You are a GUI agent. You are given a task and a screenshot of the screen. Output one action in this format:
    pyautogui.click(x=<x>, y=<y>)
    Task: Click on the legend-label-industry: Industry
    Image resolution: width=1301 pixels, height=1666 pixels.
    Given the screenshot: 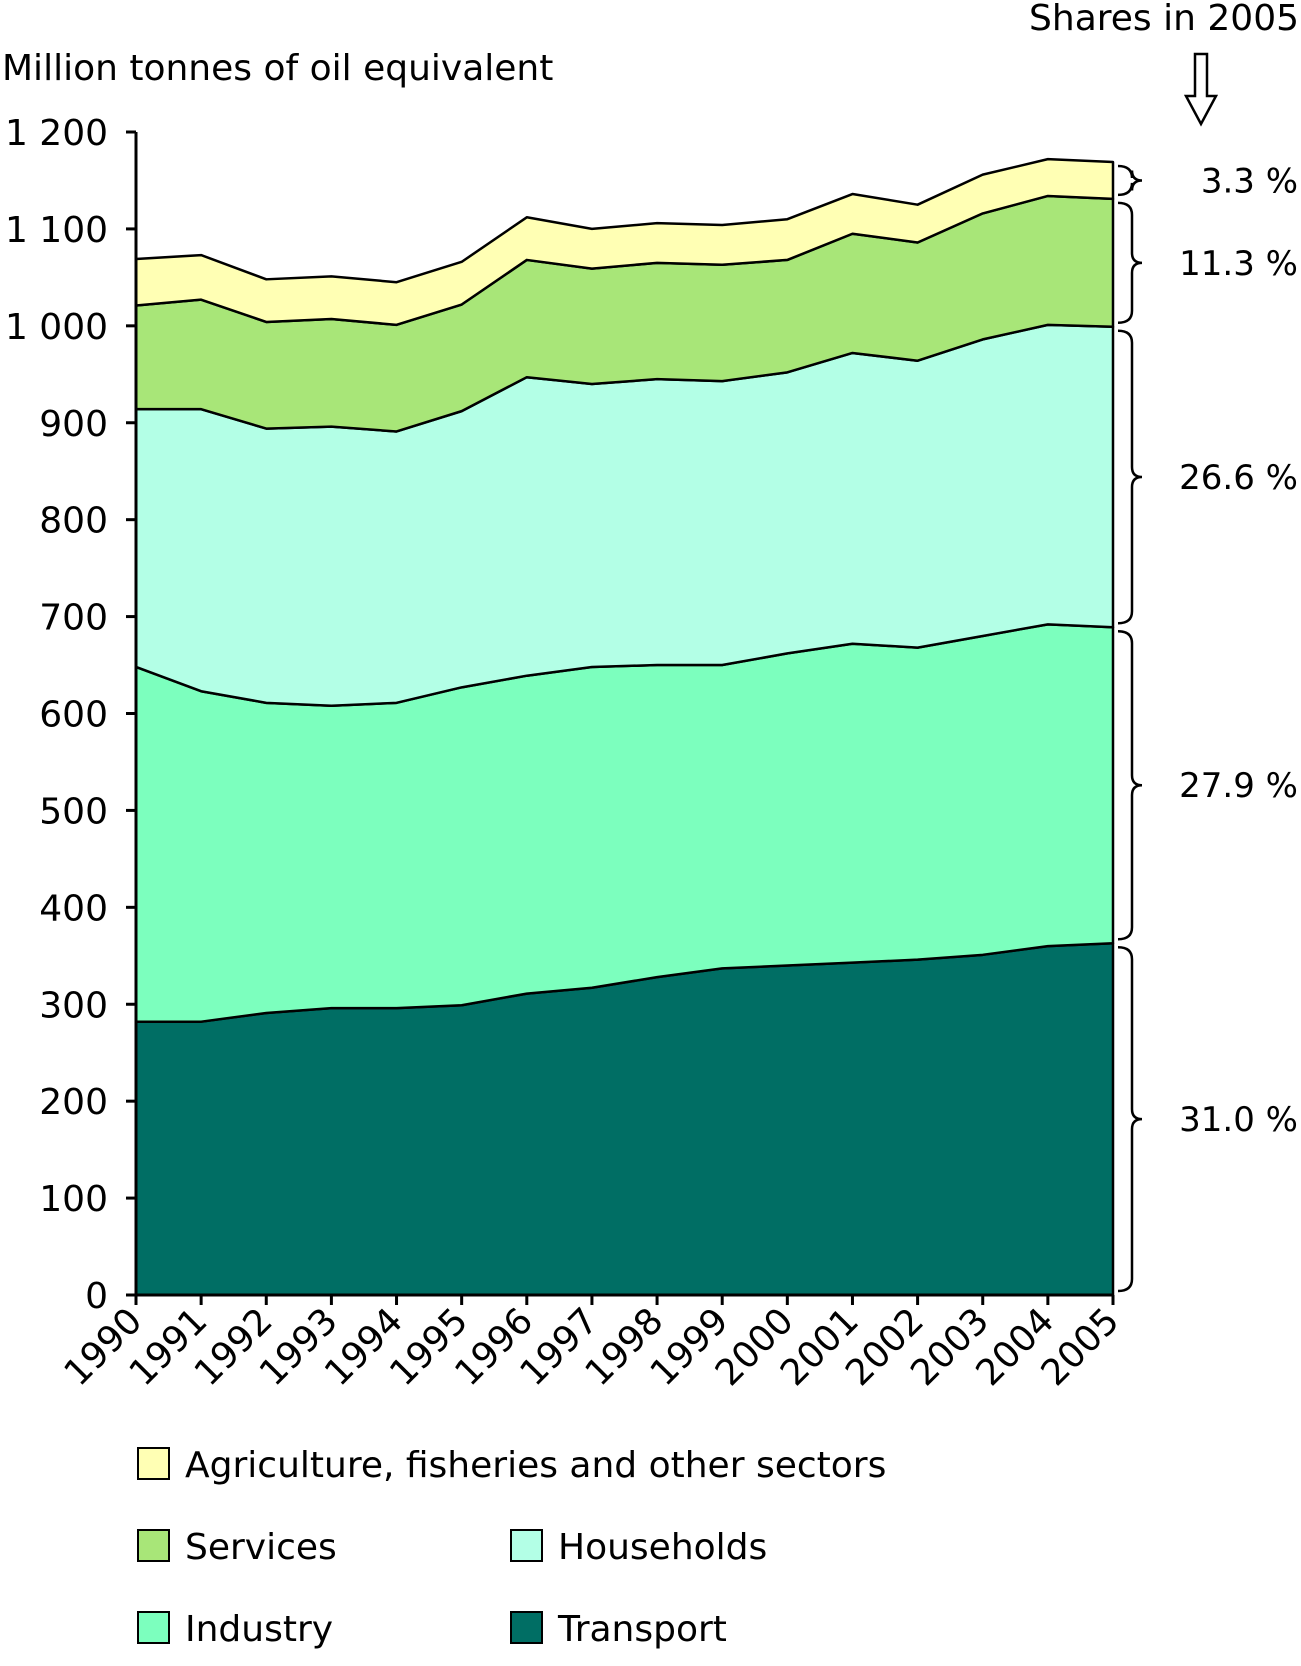 What is the action you would take?
    pyautogui.click(x=259, y=1629)
    